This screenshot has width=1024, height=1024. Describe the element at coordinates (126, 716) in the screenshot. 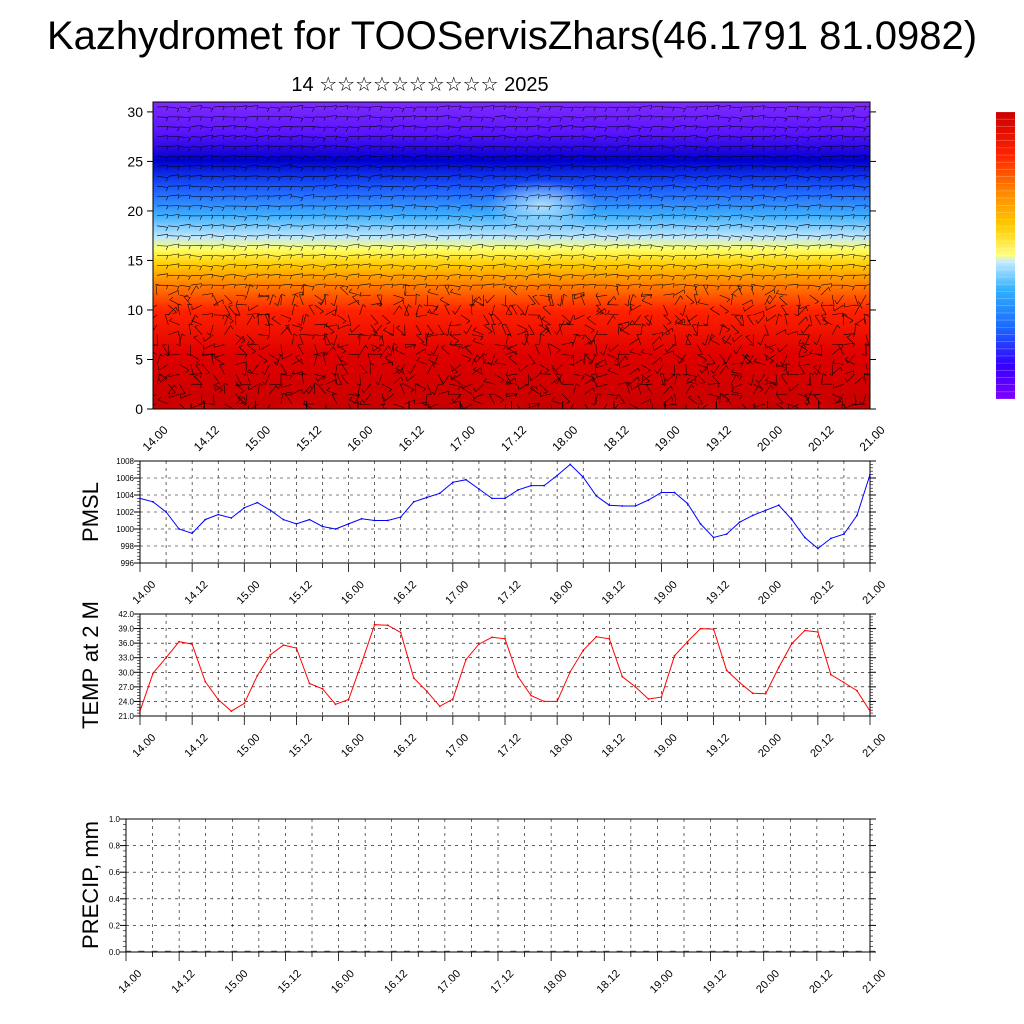

I see `y-tick-label: 21.0` at that location.